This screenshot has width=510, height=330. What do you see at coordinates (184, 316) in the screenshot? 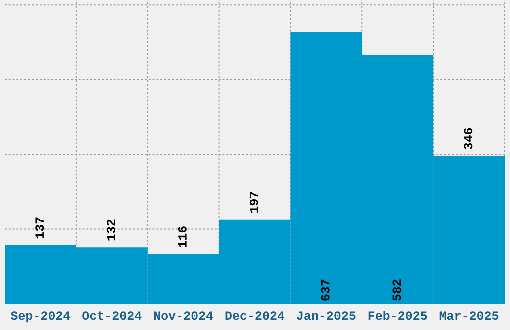
I see `x-tick-label: Nov-2024` at bounding box center [184, 316].